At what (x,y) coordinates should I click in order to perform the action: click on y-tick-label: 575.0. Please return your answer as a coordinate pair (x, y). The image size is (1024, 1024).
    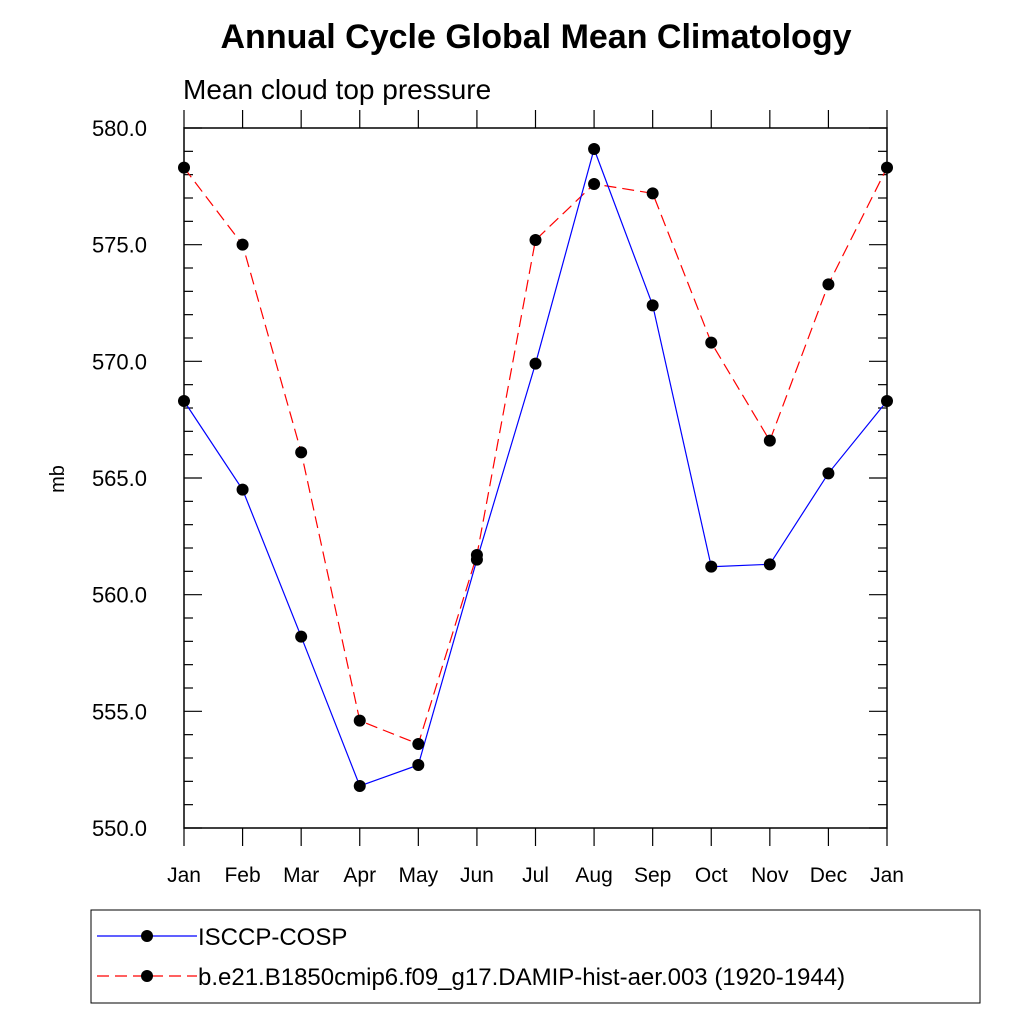
    Looking at the image, I should click on (119, 245).